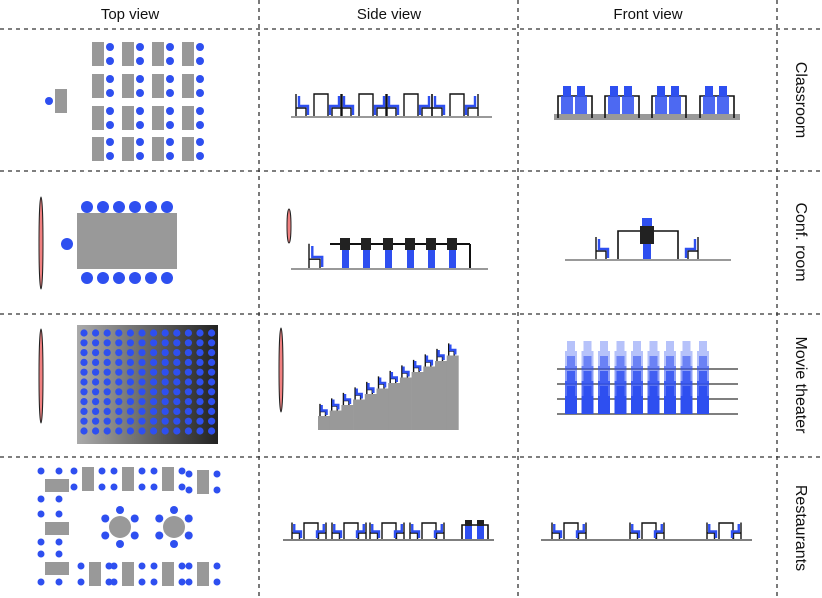 This screenshot has width=822, height=598. I want to click on round-table, so click(120, 527).